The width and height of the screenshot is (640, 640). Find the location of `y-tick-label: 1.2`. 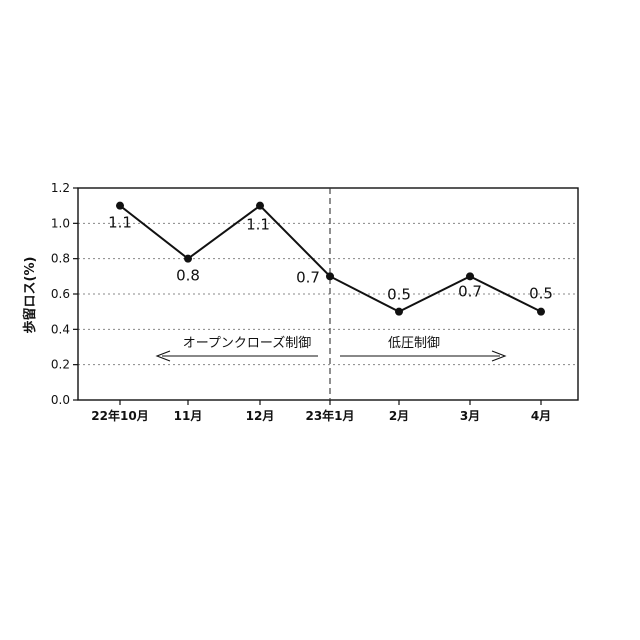

y-tick-label: 1.2 is located at coordinates (60, 188).